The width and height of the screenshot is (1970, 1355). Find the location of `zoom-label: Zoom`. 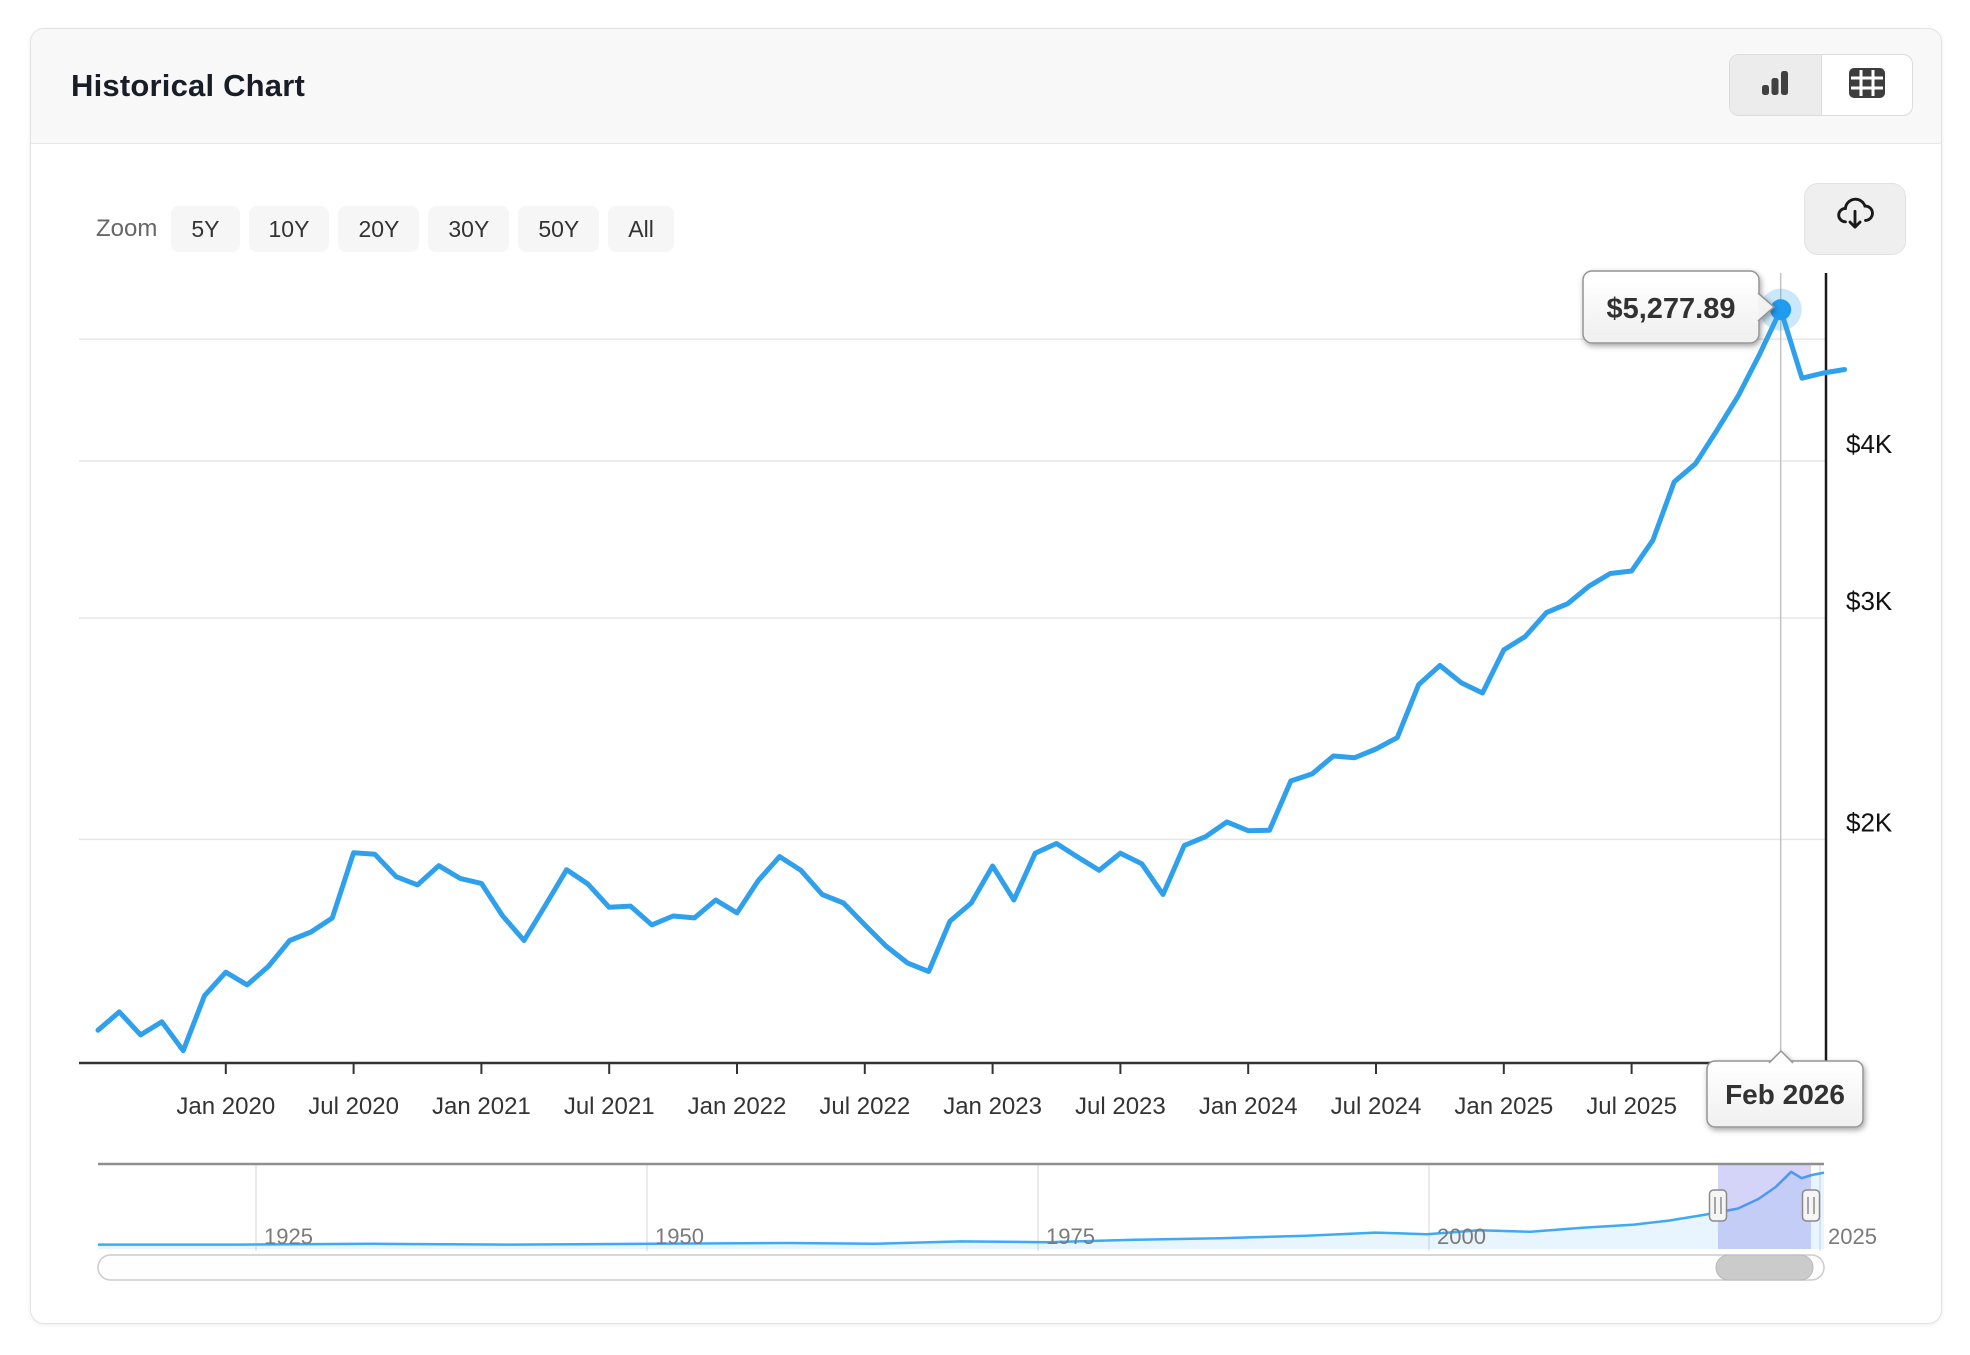

zoom-label: Zoom is located at coordinates (127, 228).